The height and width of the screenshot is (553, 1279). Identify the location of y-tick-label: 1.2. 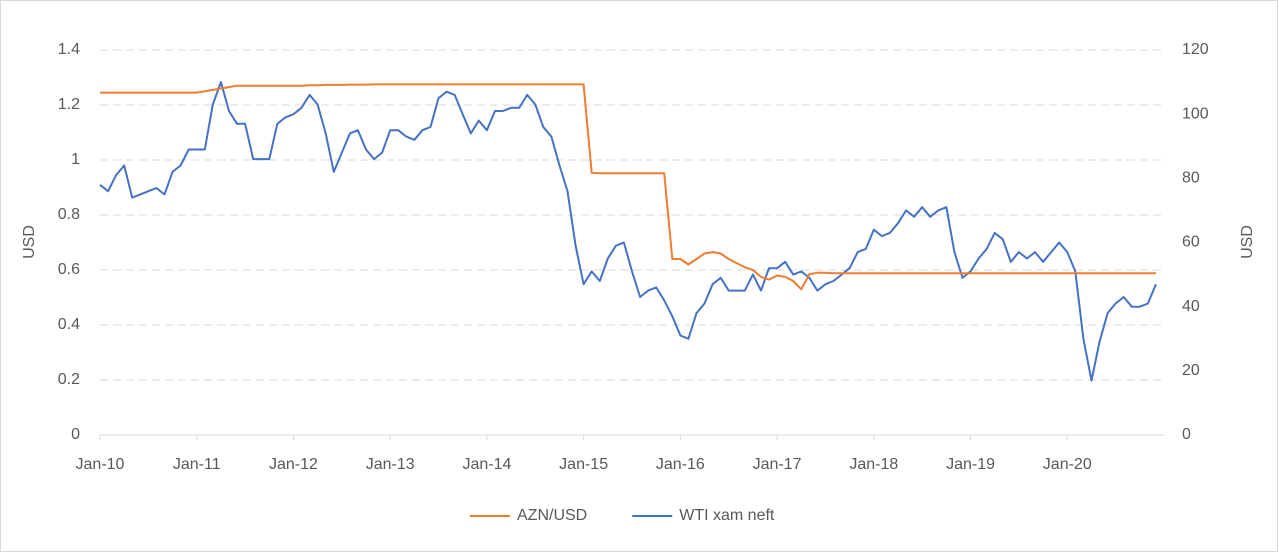
(69, 104).